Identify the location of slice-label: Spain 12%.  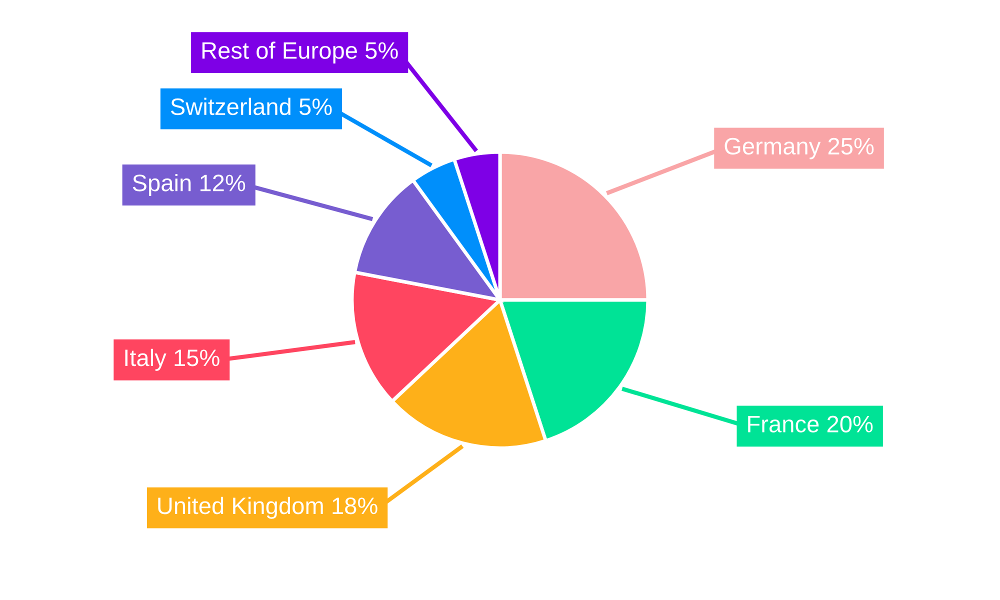
(189, 185).